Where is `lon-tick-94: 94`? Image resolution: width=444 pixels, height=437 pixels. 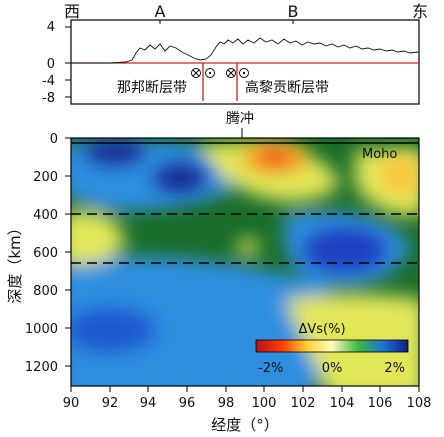
lon-tick-94: 94 is located at coordinates (148, 403).